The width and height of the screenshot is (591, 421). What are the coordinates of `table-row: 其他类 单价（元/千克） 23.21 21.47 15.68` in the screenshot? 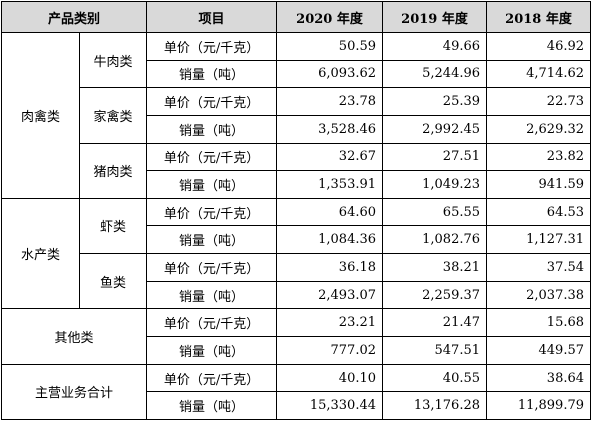 It's located at (295, 336).